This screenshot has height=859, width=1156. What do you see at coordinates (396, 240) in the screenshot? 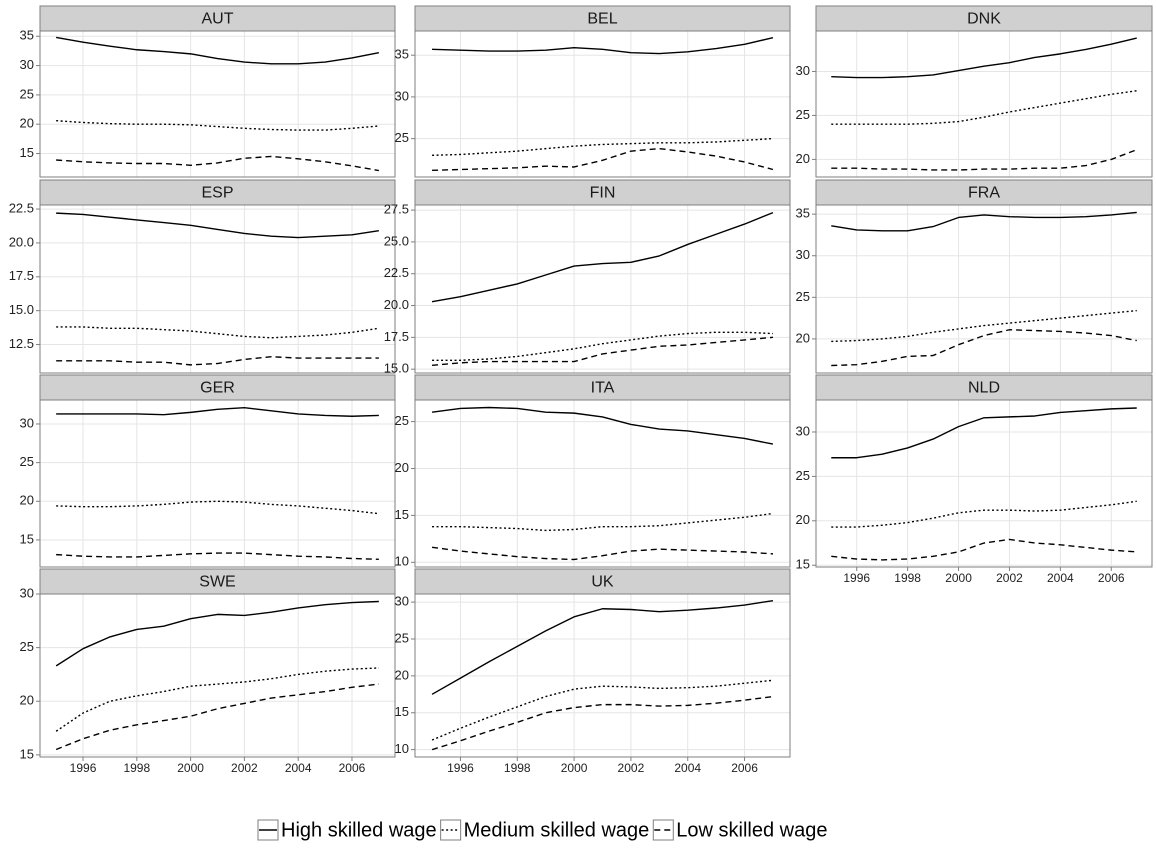
I see `y-tick-label: 25.0` at bounding box center [396, 240].